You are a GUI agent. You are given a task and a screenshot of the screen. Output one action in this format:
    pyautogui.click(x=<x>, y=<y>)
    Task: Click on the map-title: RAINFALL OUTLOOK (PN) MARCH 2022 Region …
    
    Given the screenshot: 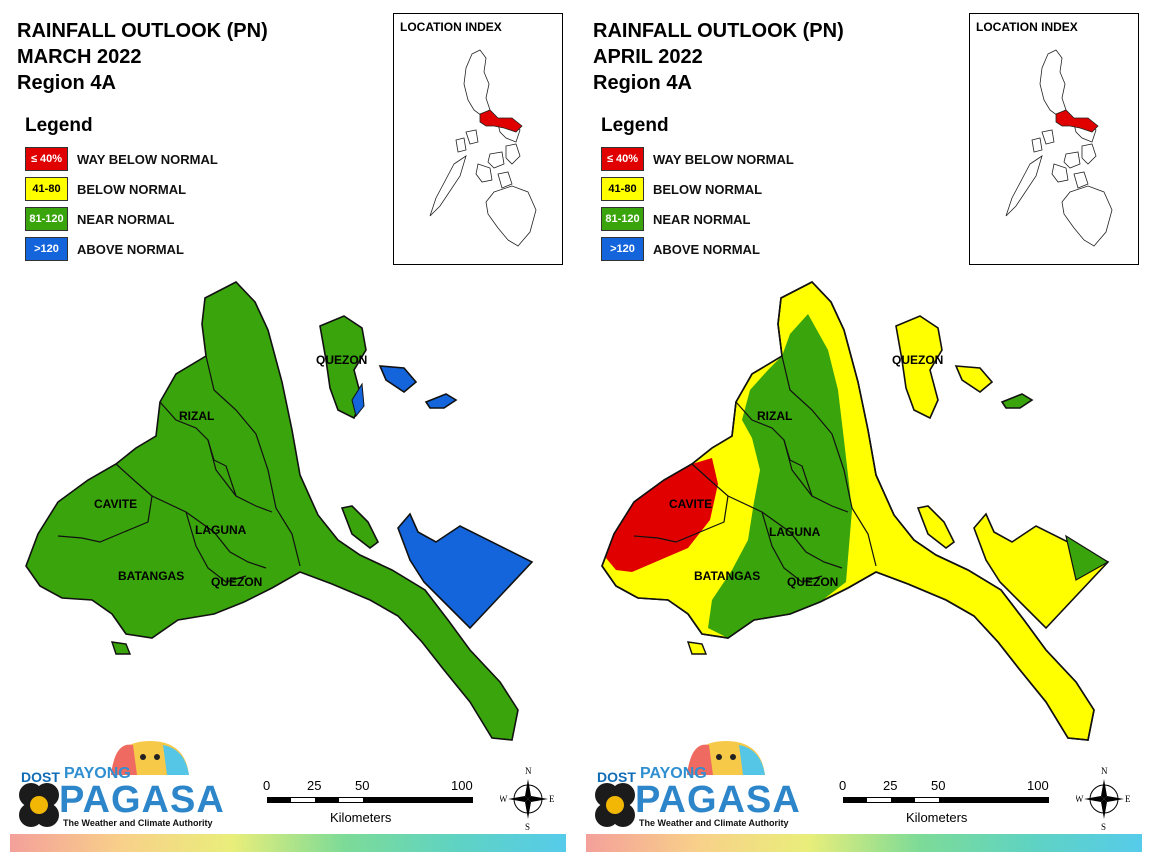 What is the action you would take?
    pyautogui.click(x=142, y=57)
    